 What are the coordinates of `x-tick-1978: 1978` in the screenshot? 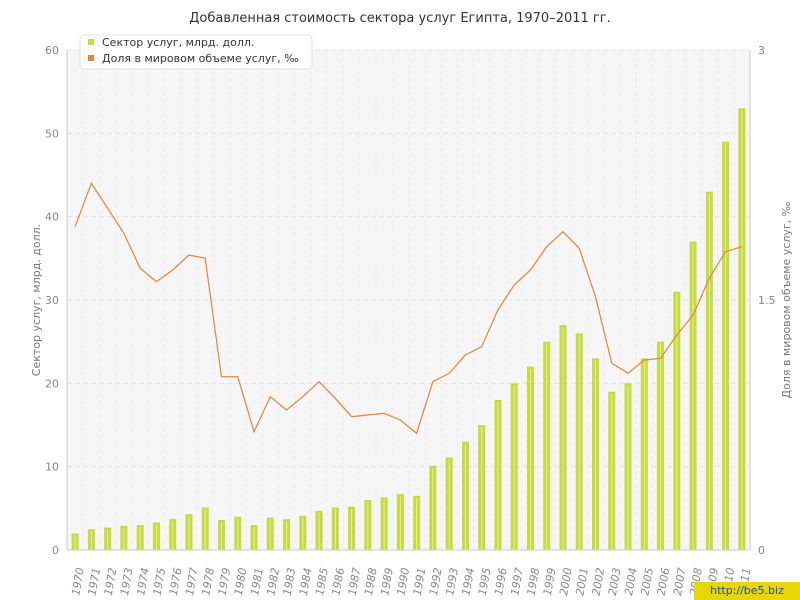 It's located at (208, 582).